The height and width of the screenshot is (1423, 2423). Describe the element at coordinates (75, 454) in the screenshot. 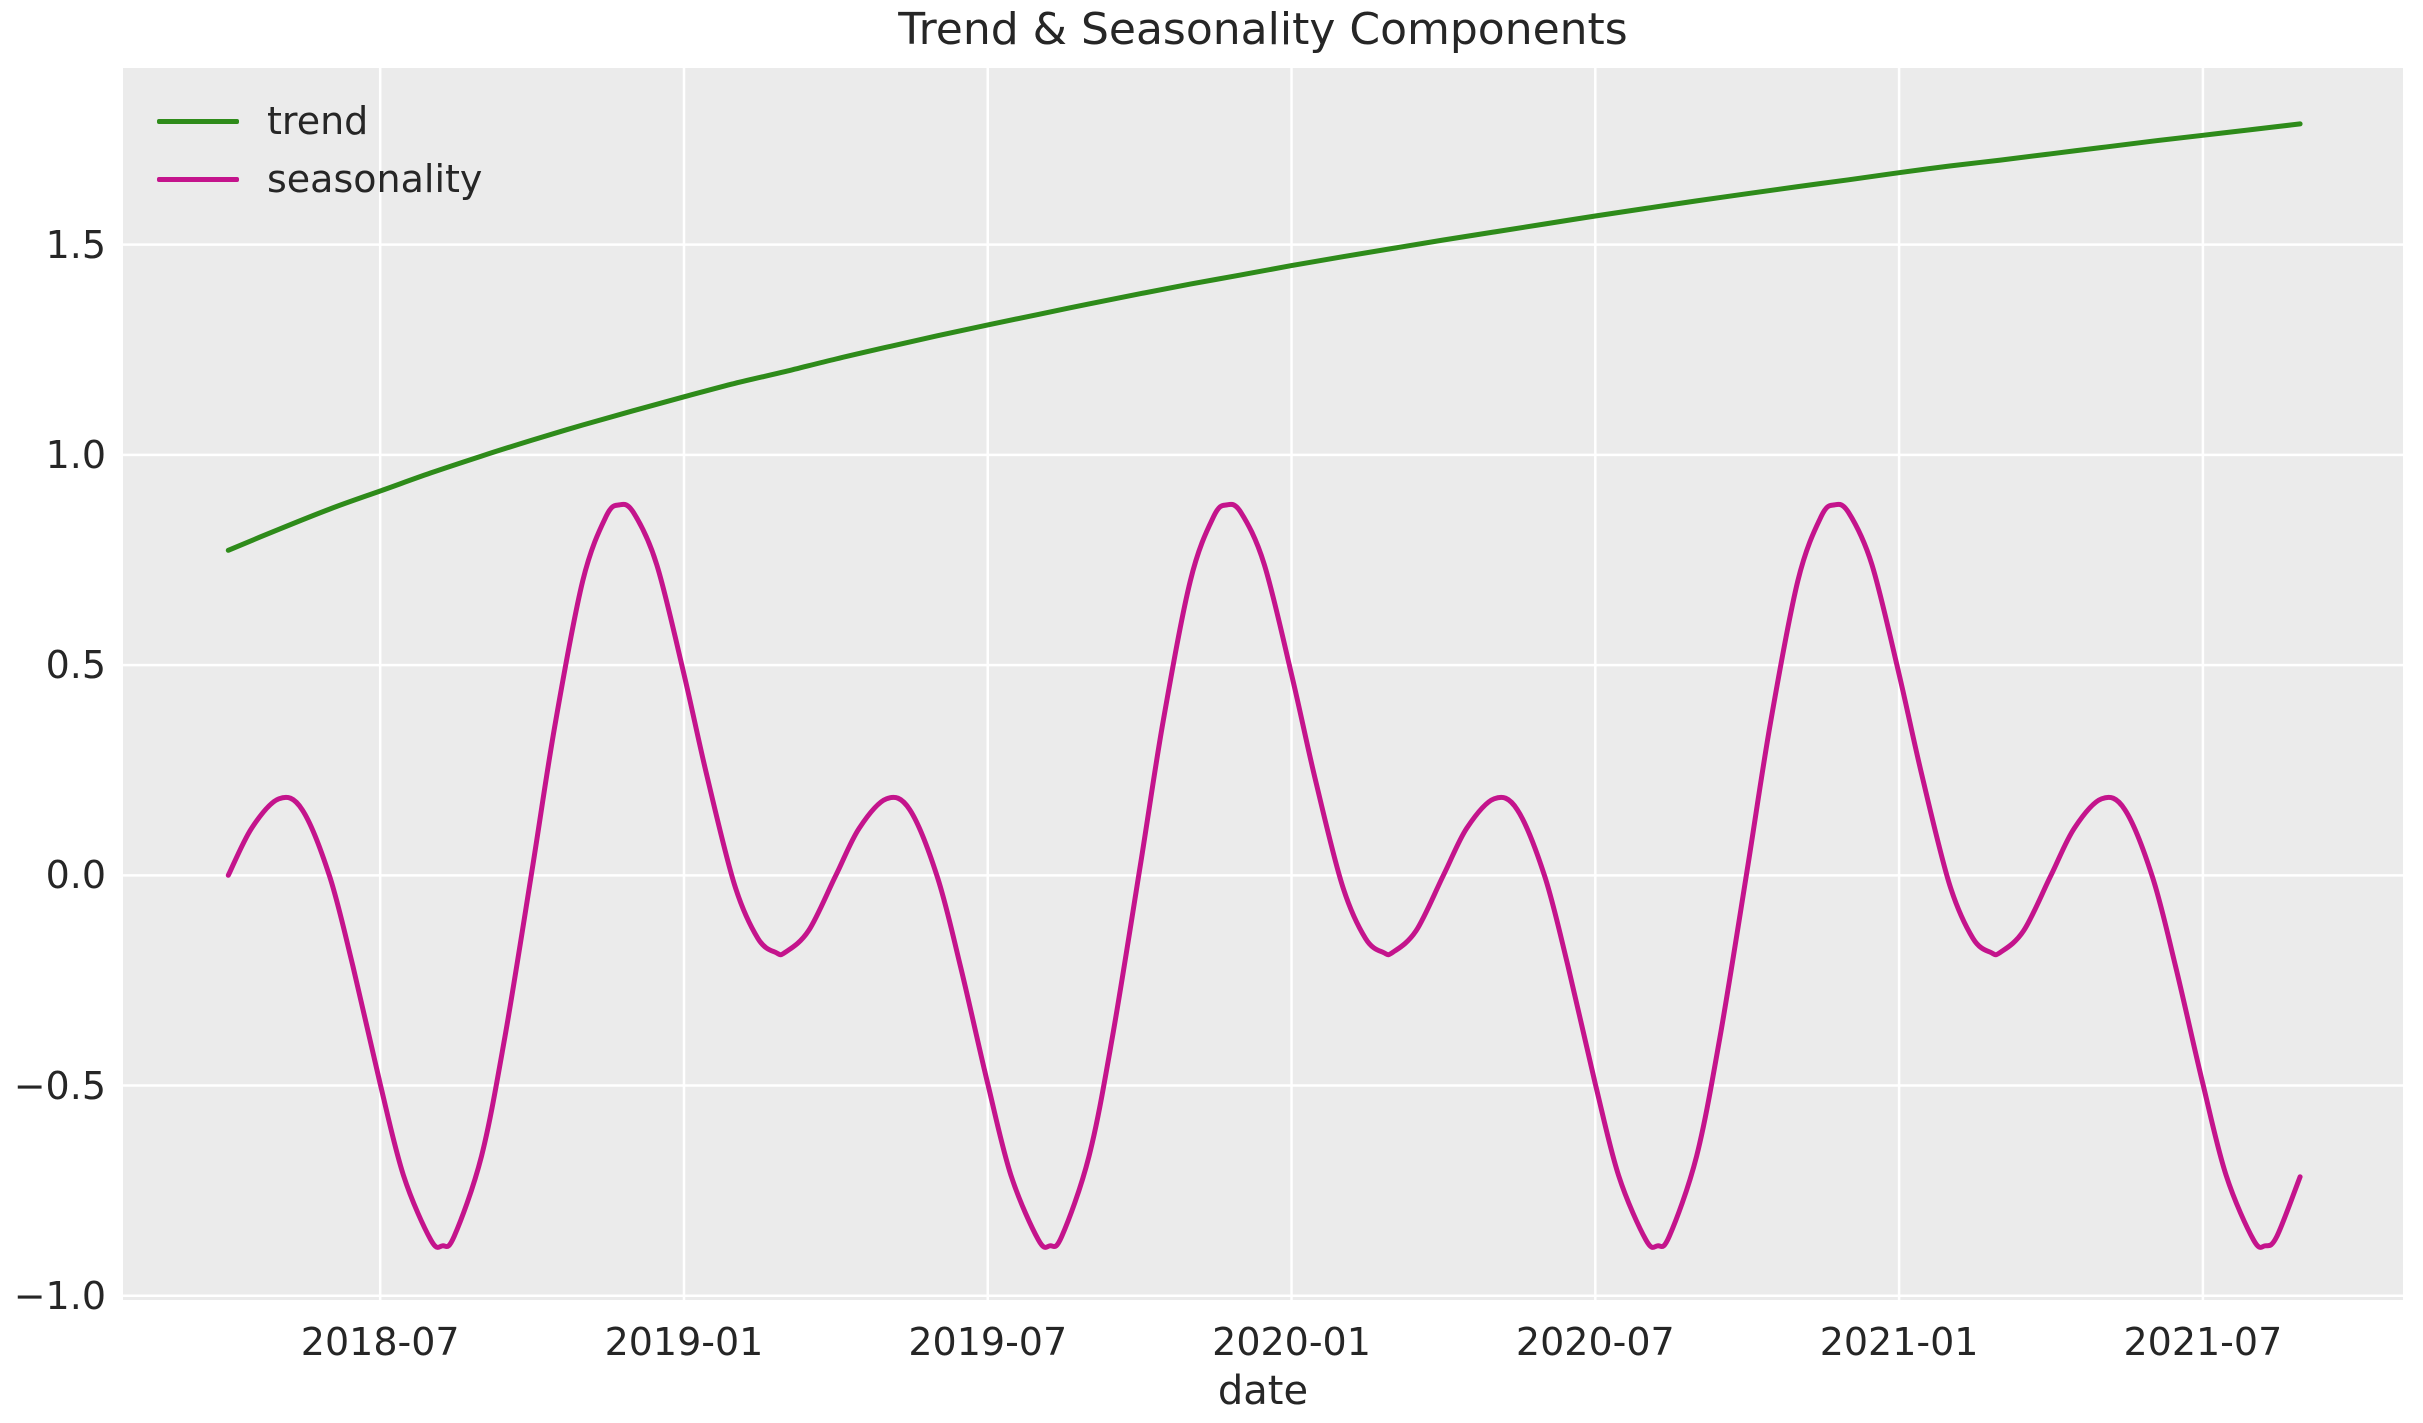

I see `y-tick-label: 1.0` at that location.